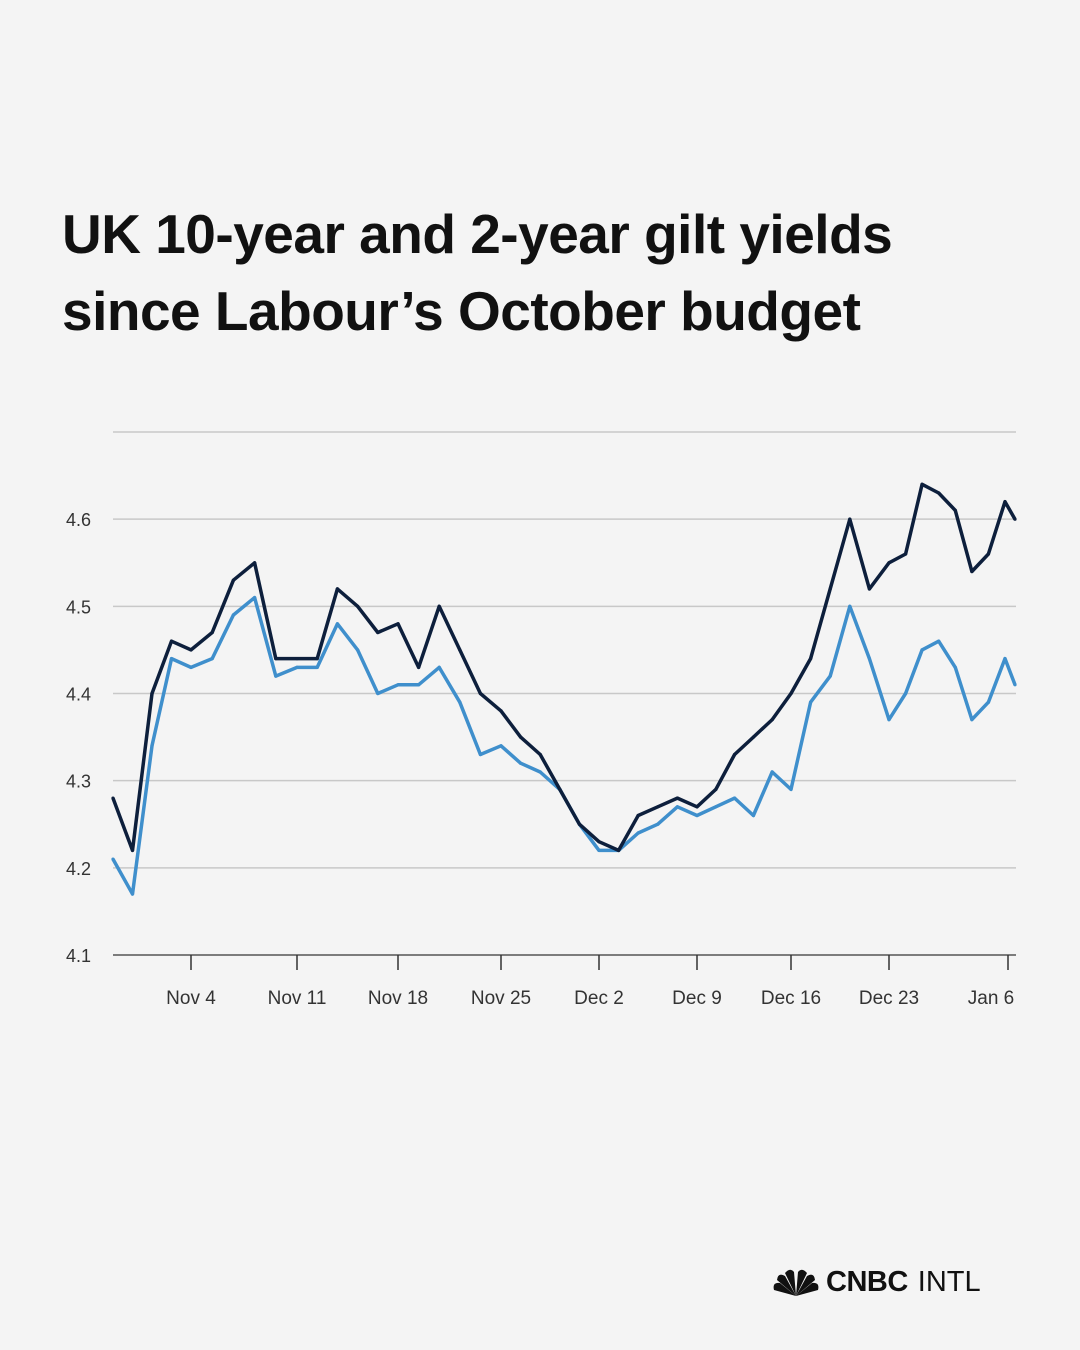 The width and height of the screenshot is (1080, 1350). What do you see at coordinates (796, 1282) in the screenshot?
I see `peacock-icon` at bounding box center [796, 1282].